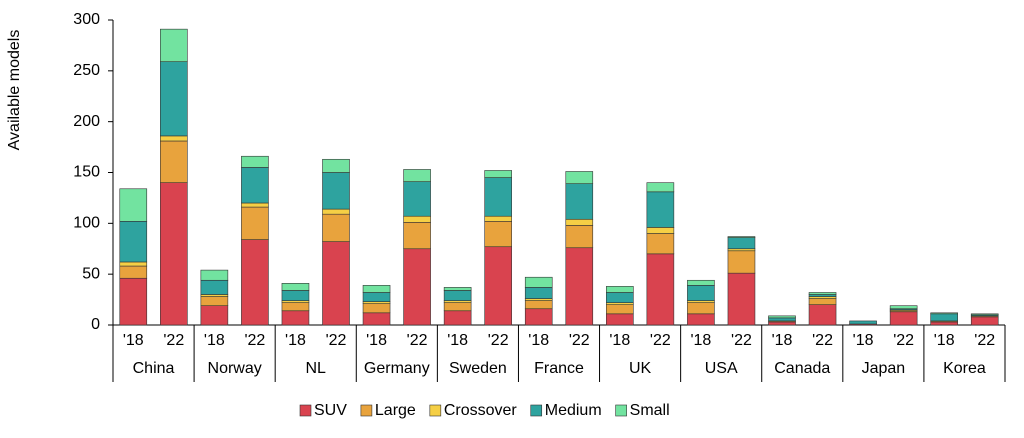 The width and height of the screenshot is (1024, 438). Describe the element at coordinates (86, 172) in the screenshot. I see `y-tick-label: 150` at that location.